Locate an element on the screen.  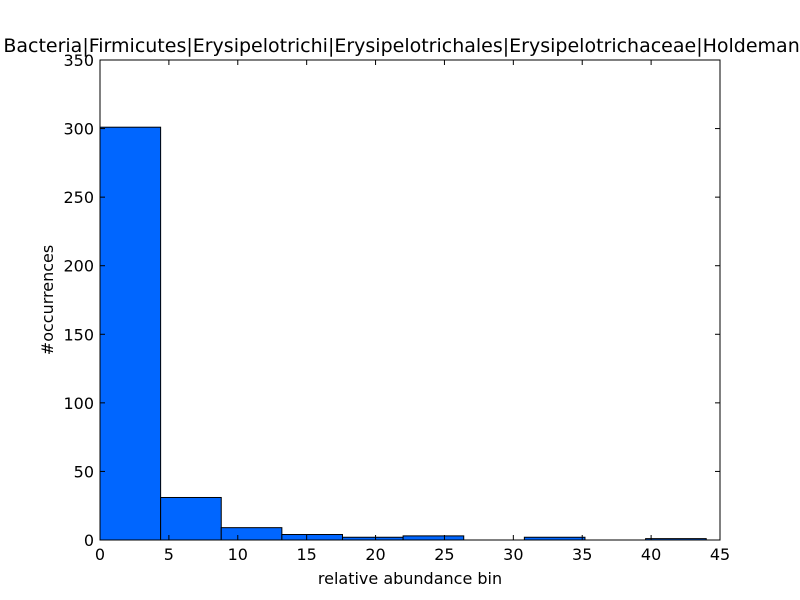
y-tick-label: 50 is located at coordinates (84, 471).